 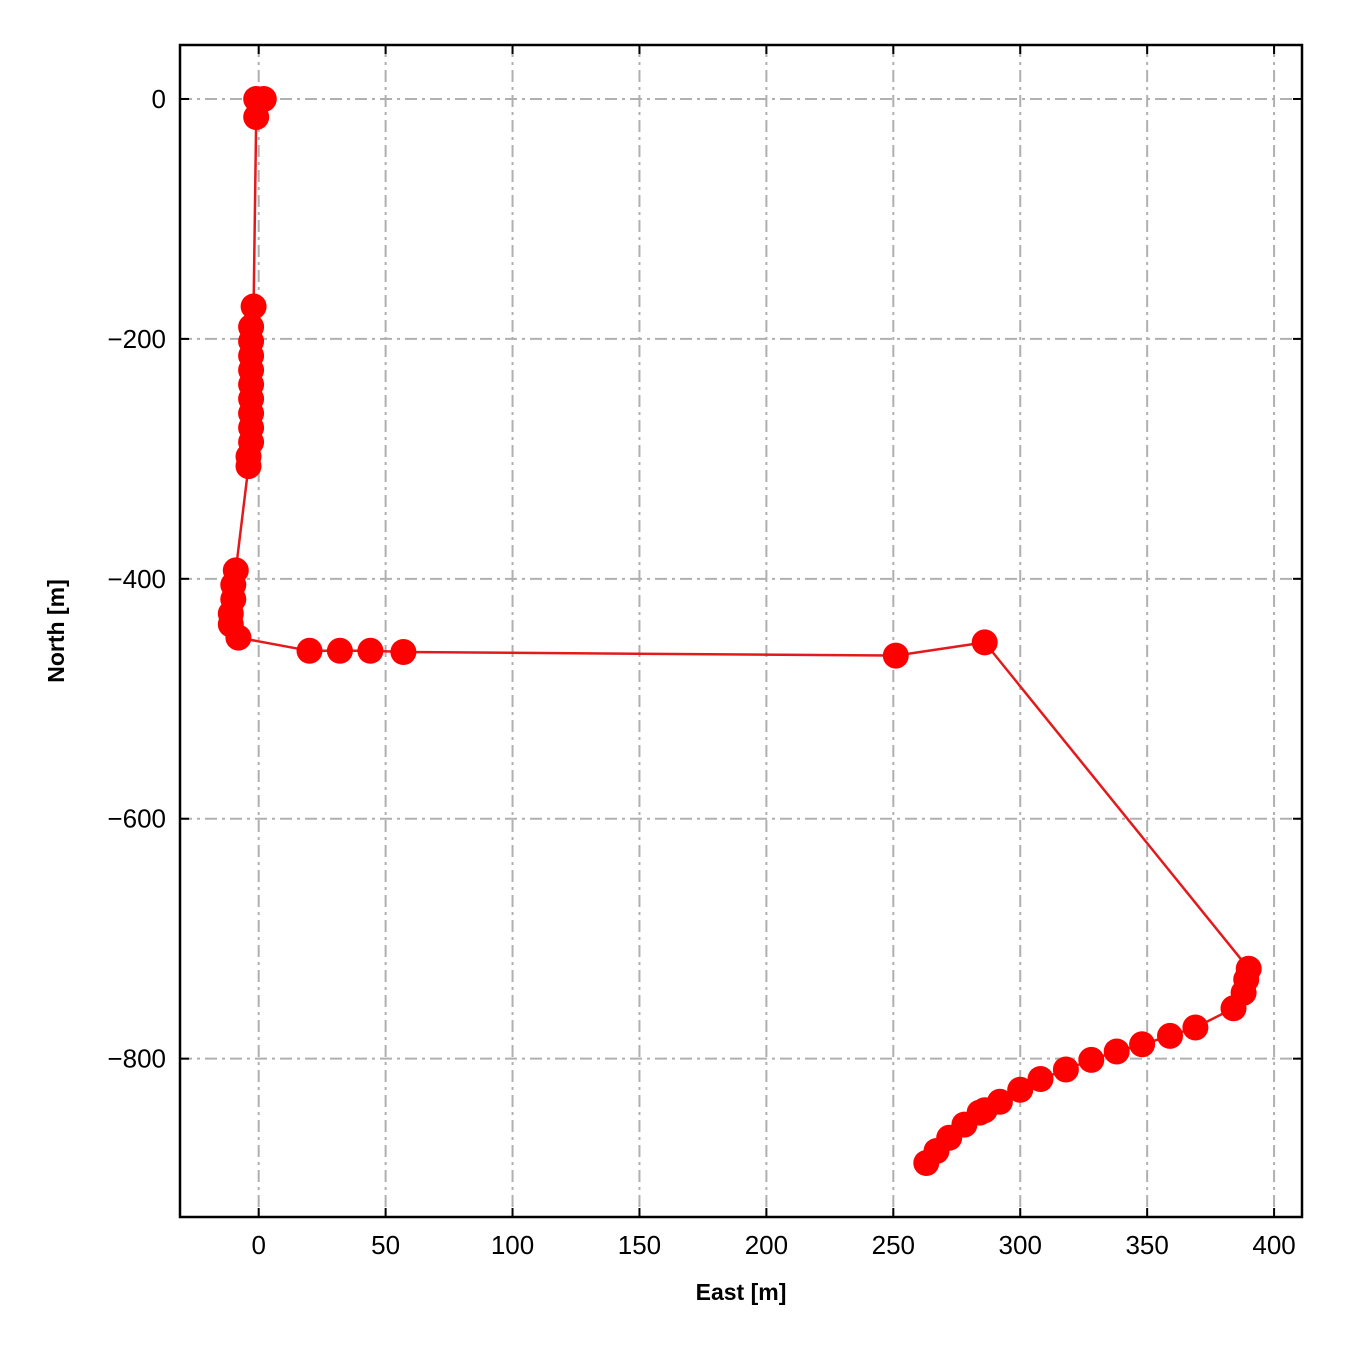 What do you see at coordinates (1020, 1245) in the screenshot?
I see `x-tick-label: 300` at bounding box center [1020, 1245].